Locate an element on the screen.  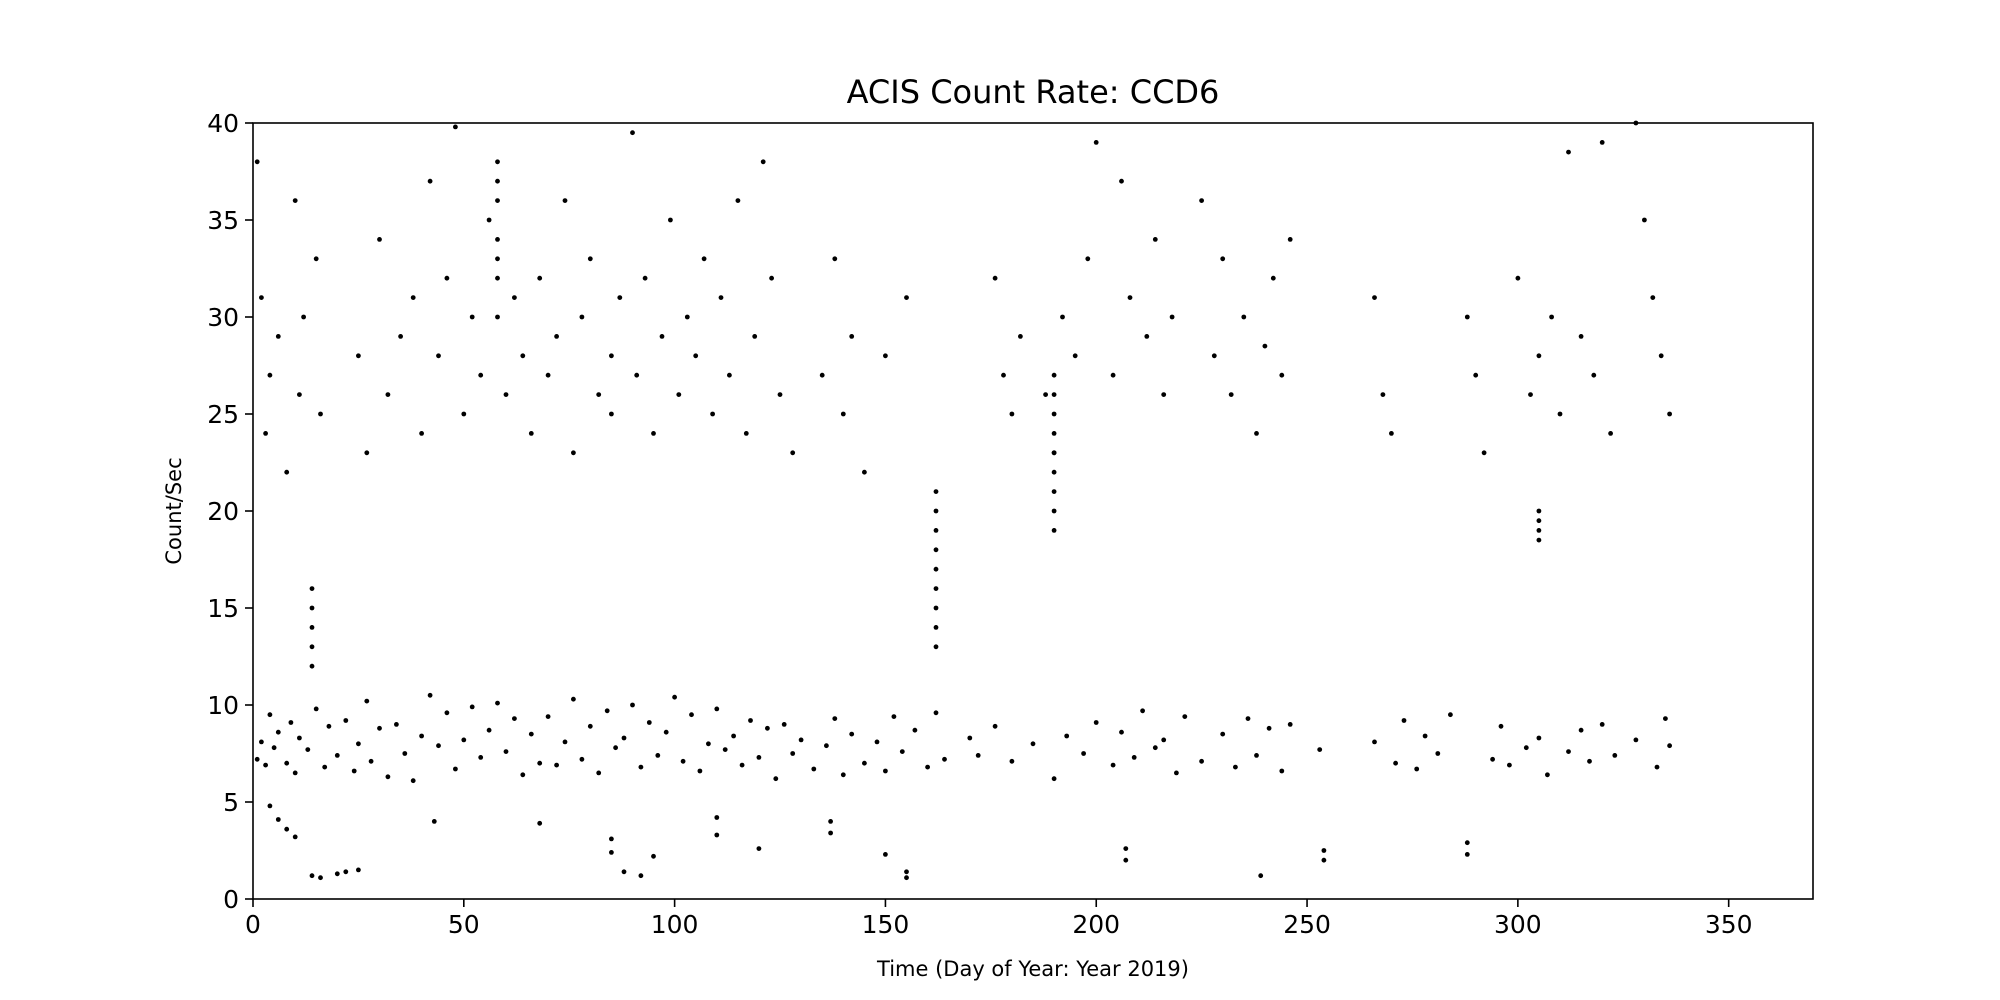
y-axis-label: Count/Sec is located at coordinates (174, 510).